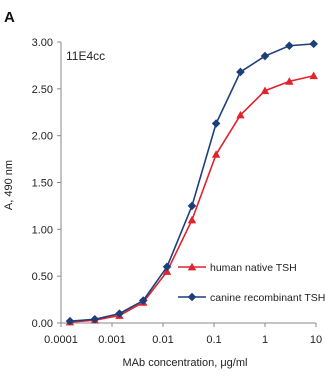  Describe the element at coordinates (112, 340) in the screenshot. I see `x-tick-label: 0.001` at that location.